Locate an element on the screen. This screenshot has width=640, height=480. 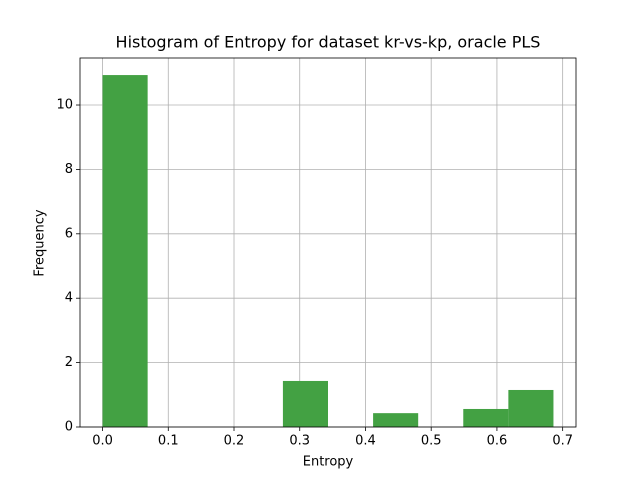
y-axis-label: Frequency is located at coordinates (40, 242).